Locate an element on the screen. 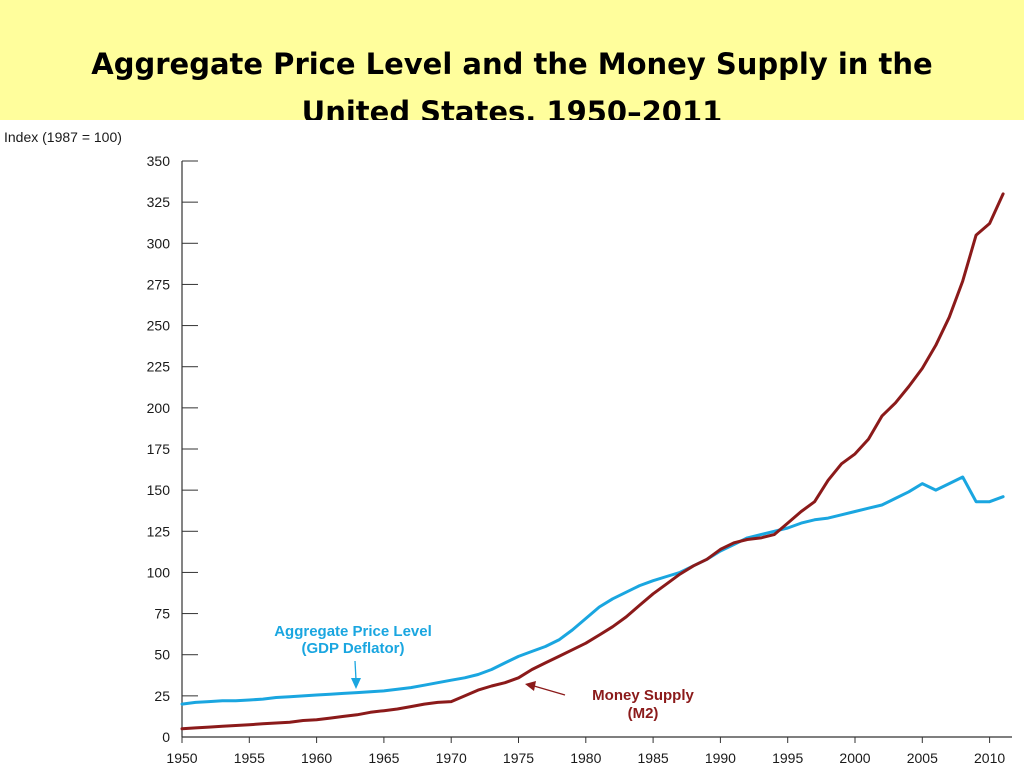  y-tick-label: 25 is located at coordinates (162, 696).